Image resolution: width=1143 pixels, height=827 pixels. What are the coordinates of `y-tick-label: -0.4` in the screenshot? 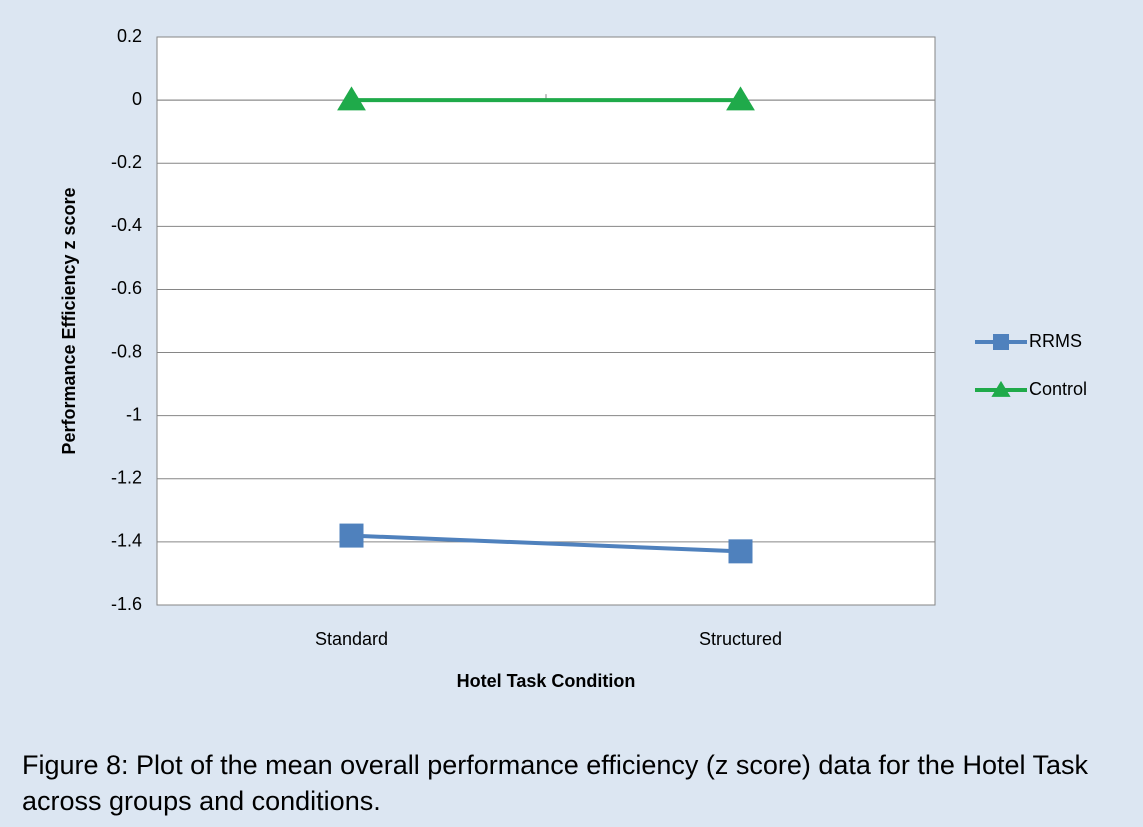 It's located at (126, 225).